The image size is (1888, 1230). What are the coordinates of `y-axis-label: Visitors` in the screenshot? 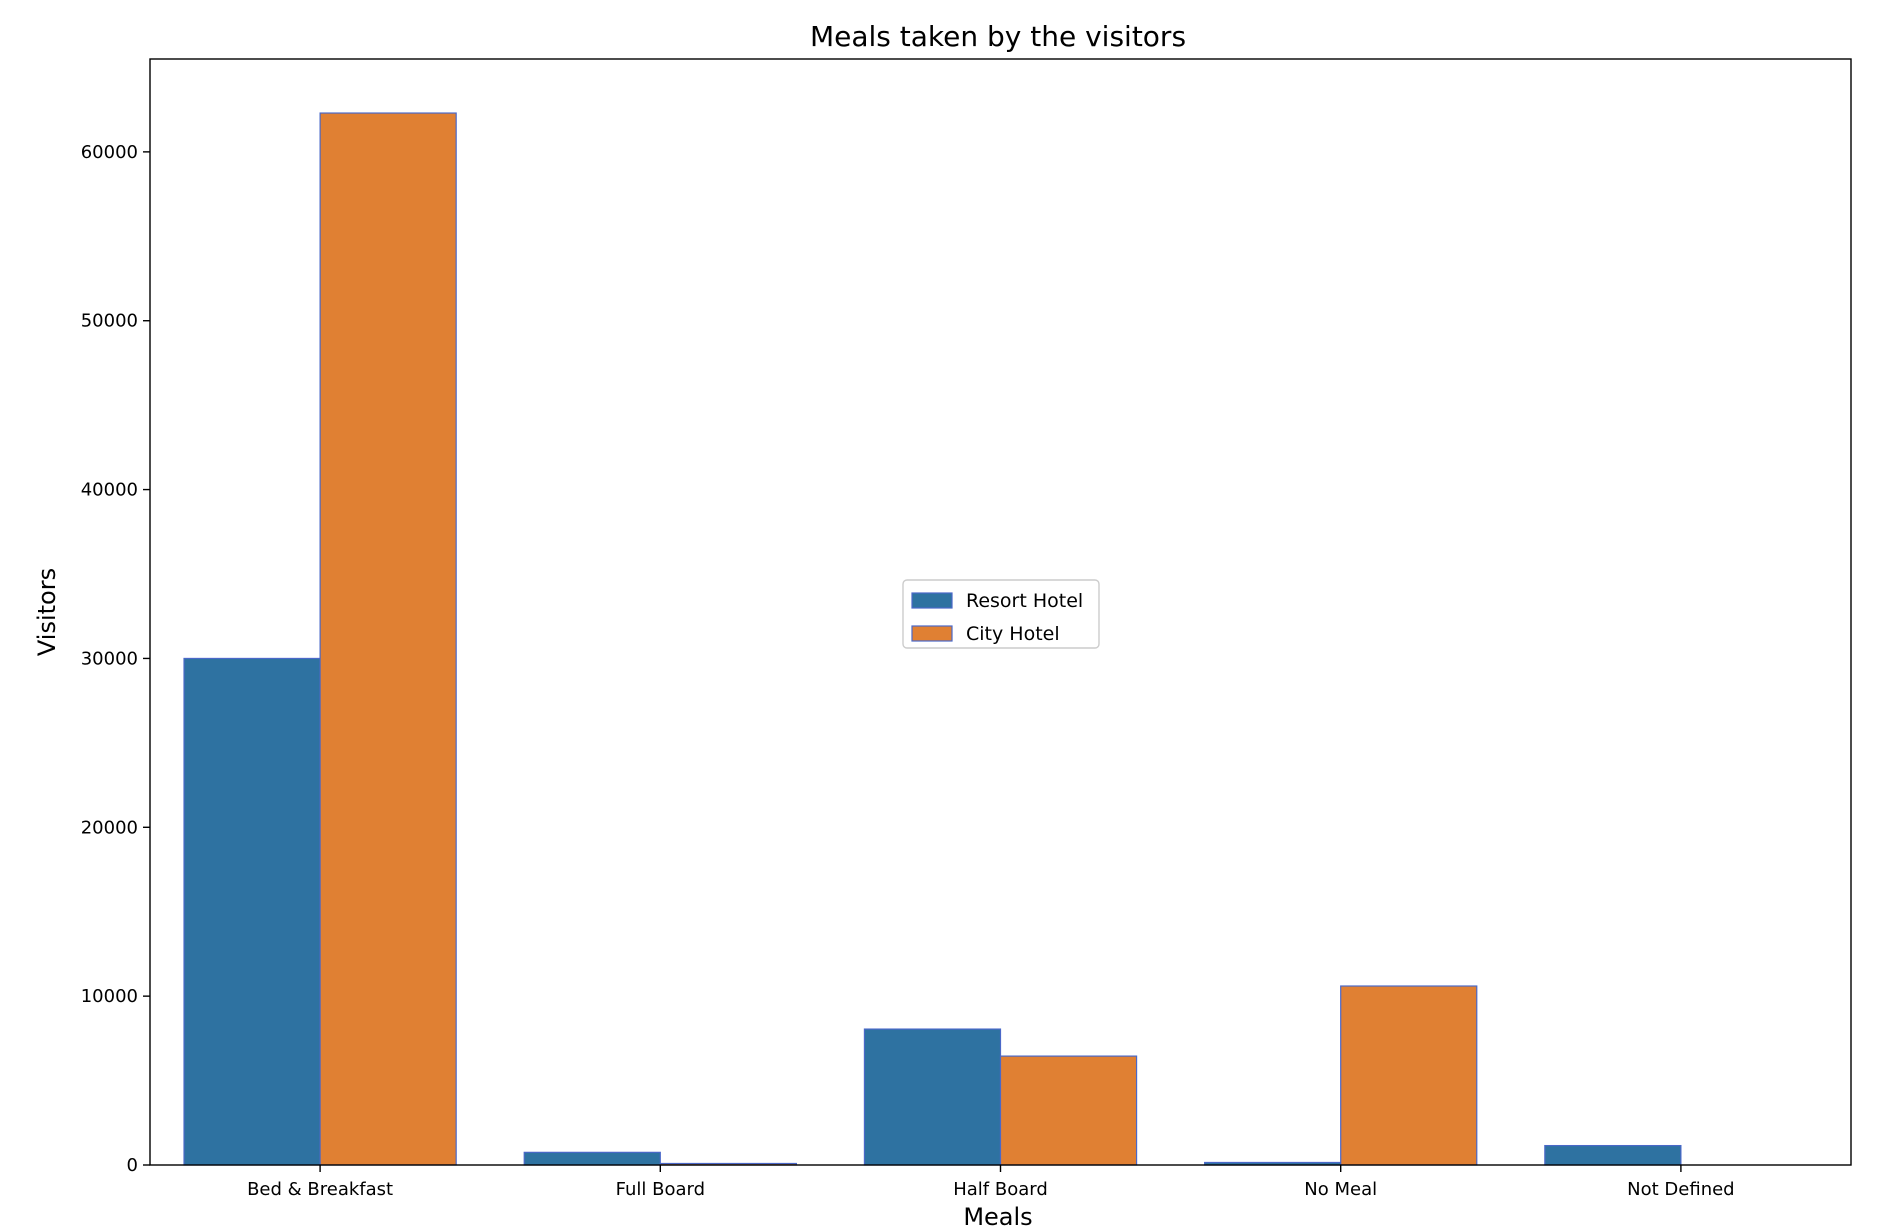 It's located at (47, 612).